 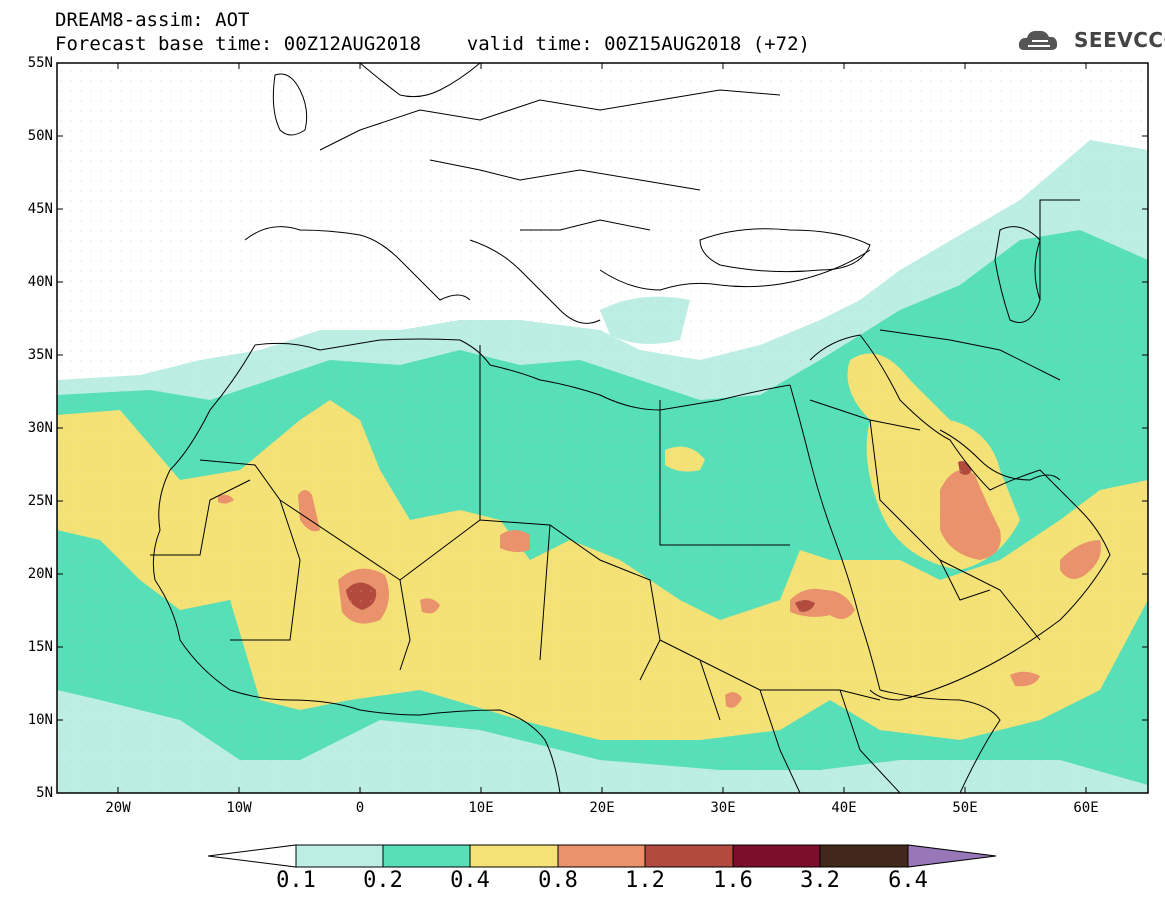 What do you see at coordinates (40, 647) in the screenshot?
I see `lat-label: 15N` at bounding box center [40, 647].